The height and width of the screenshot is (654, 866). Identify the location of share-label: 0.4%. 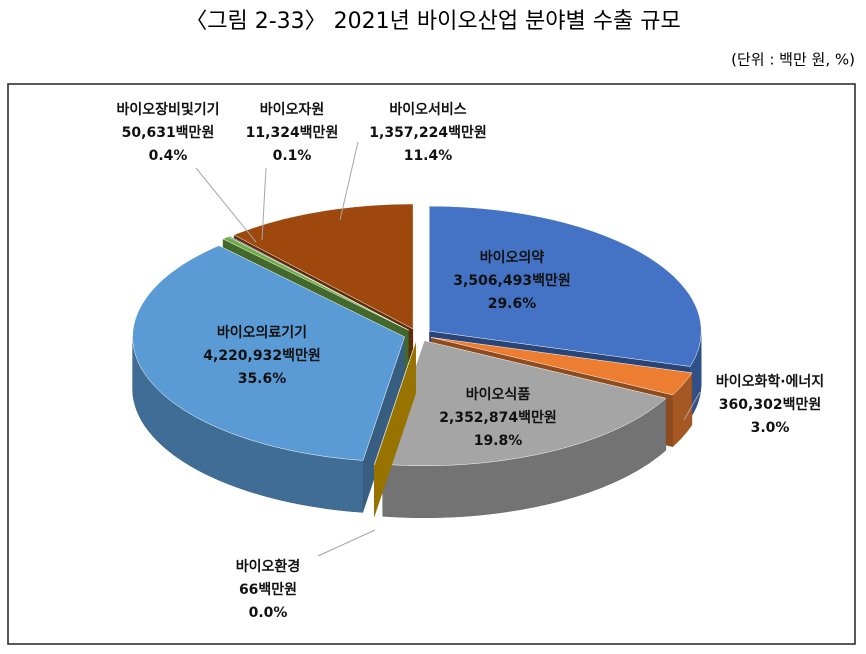
(168, 156).